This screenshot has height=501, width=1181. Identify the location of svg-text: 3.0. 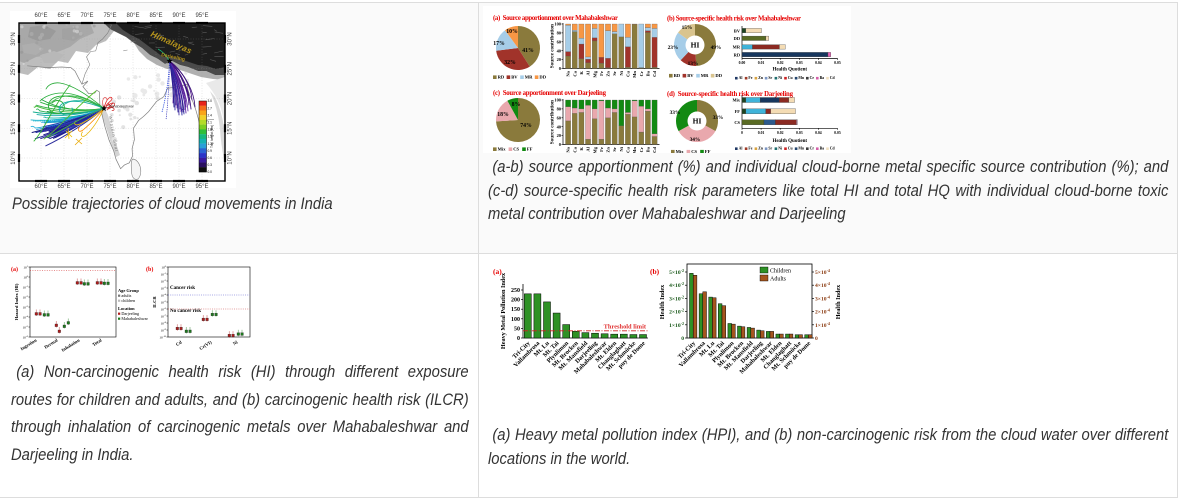
(210, 101).